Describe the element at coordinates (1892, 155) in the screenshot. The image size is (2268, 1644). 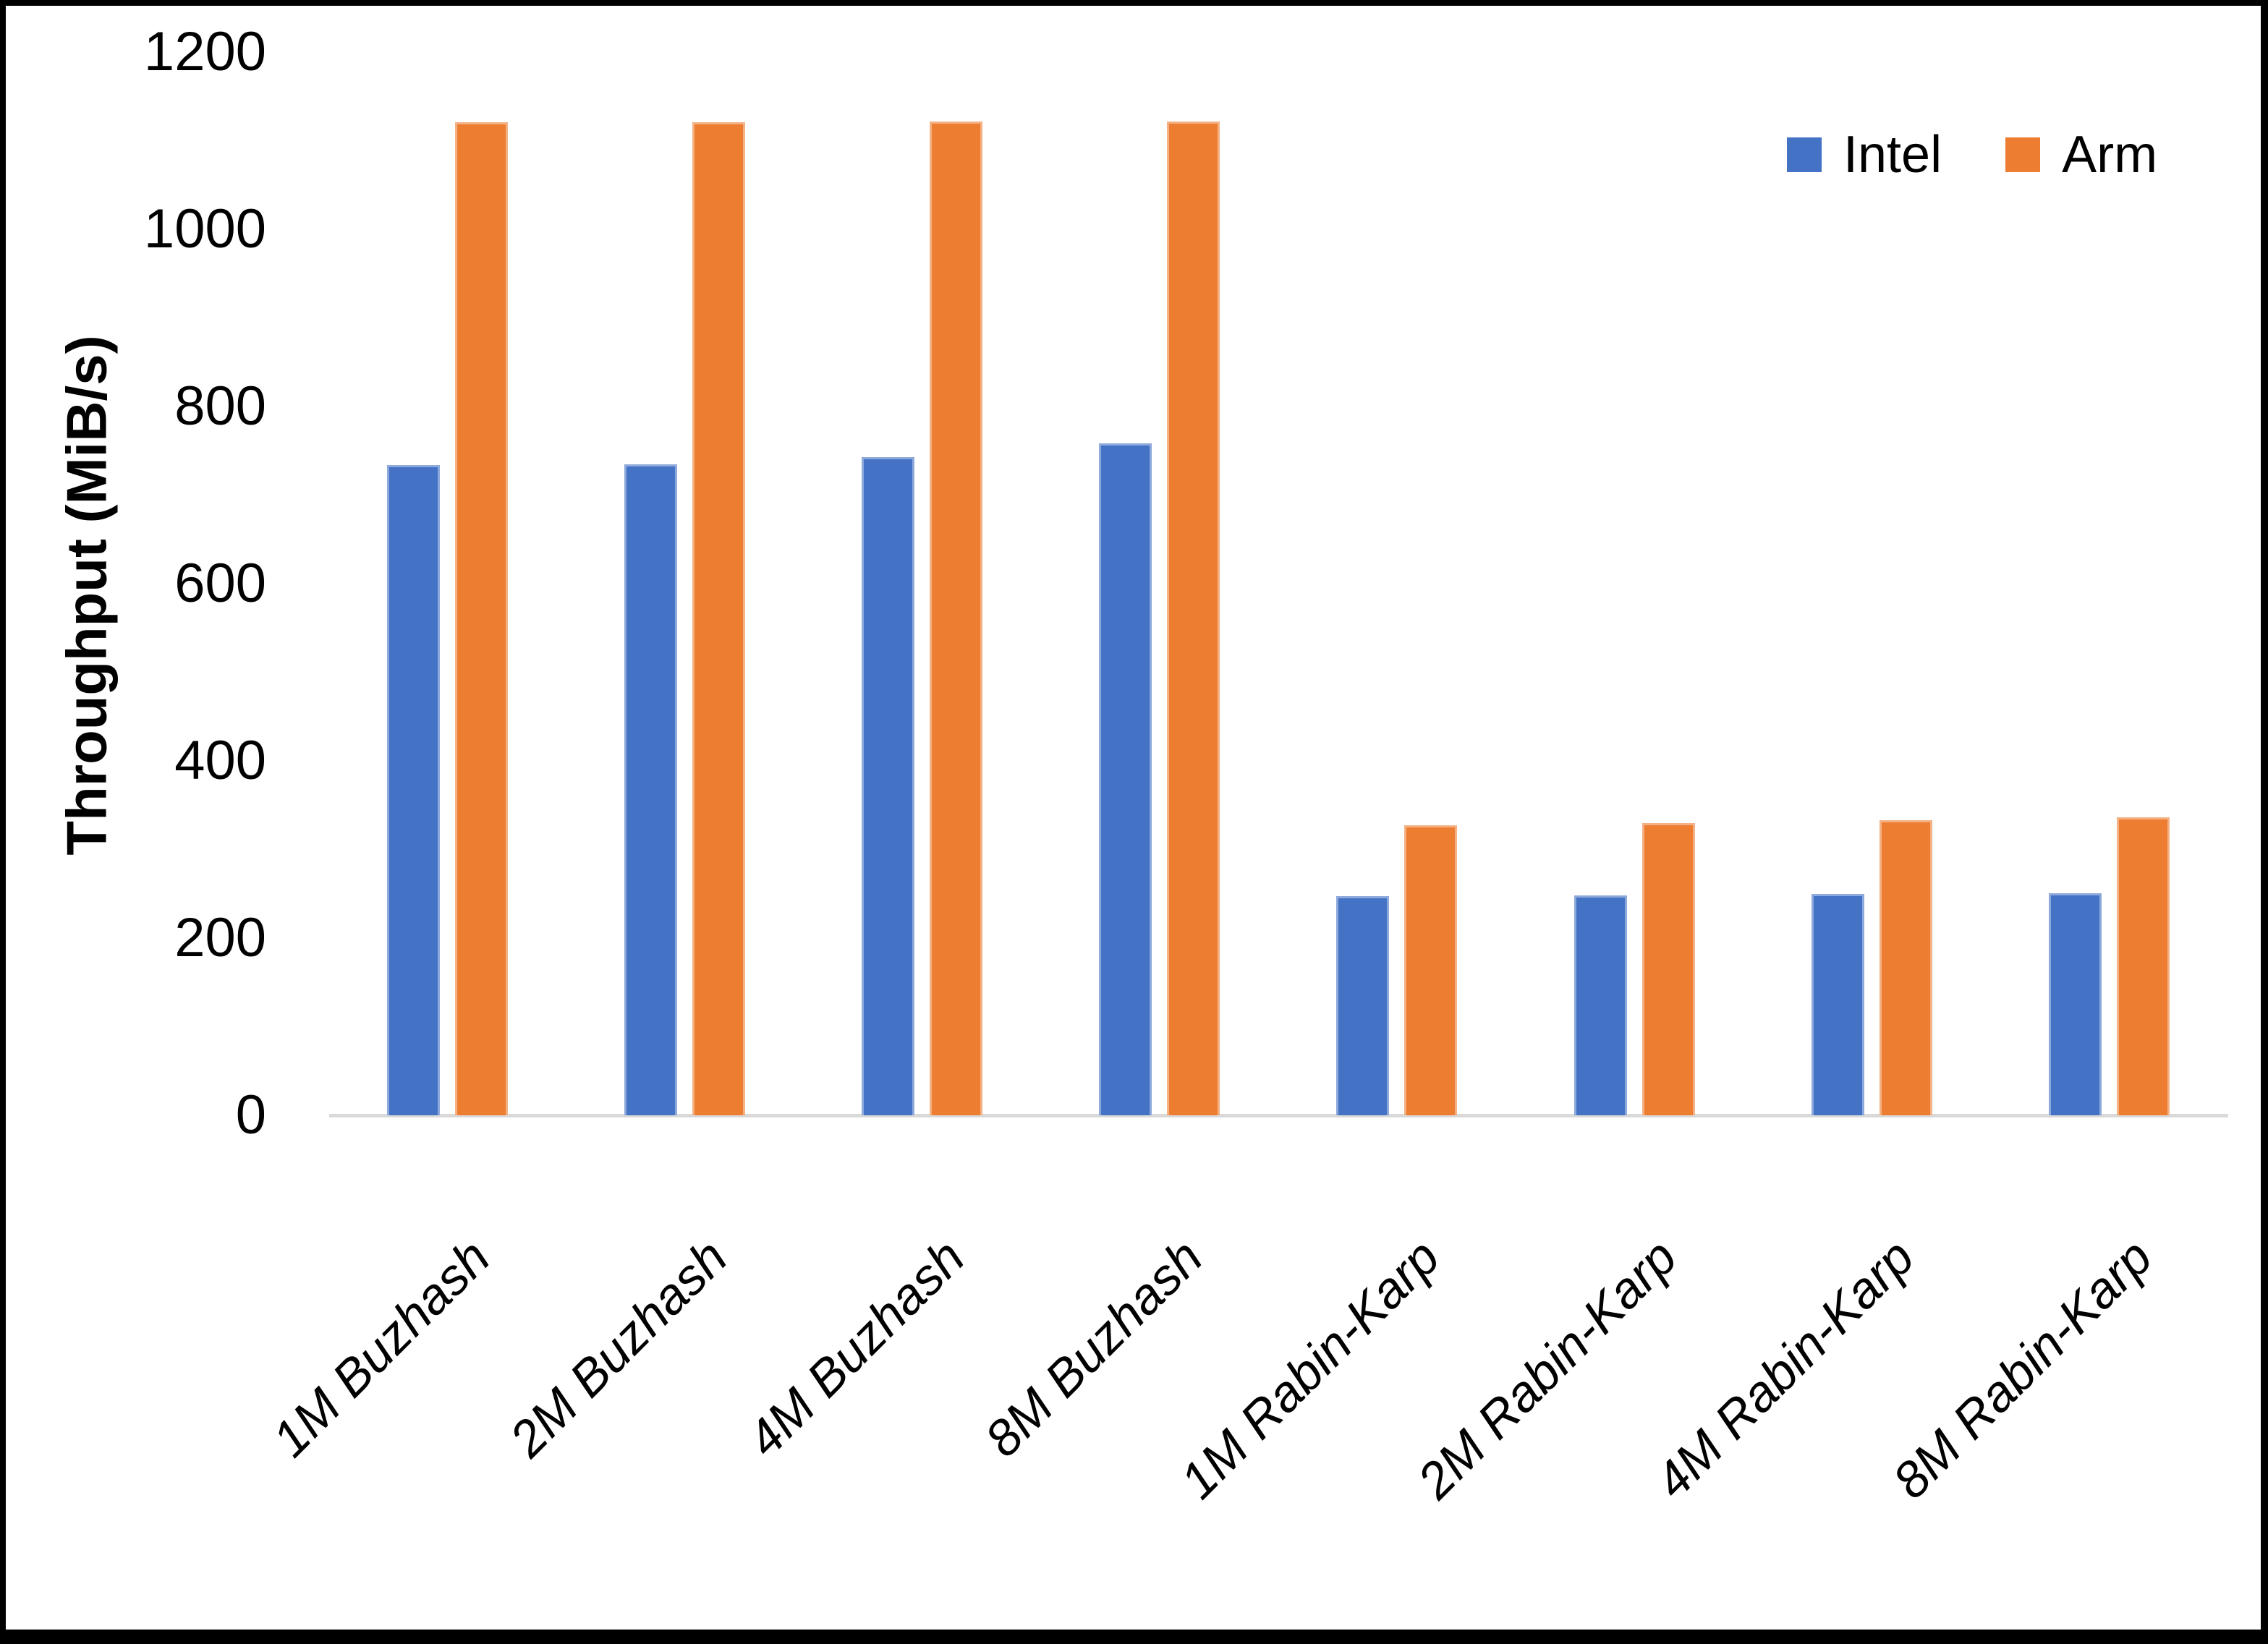
I see `legend-label-intel: Intel` at that location.